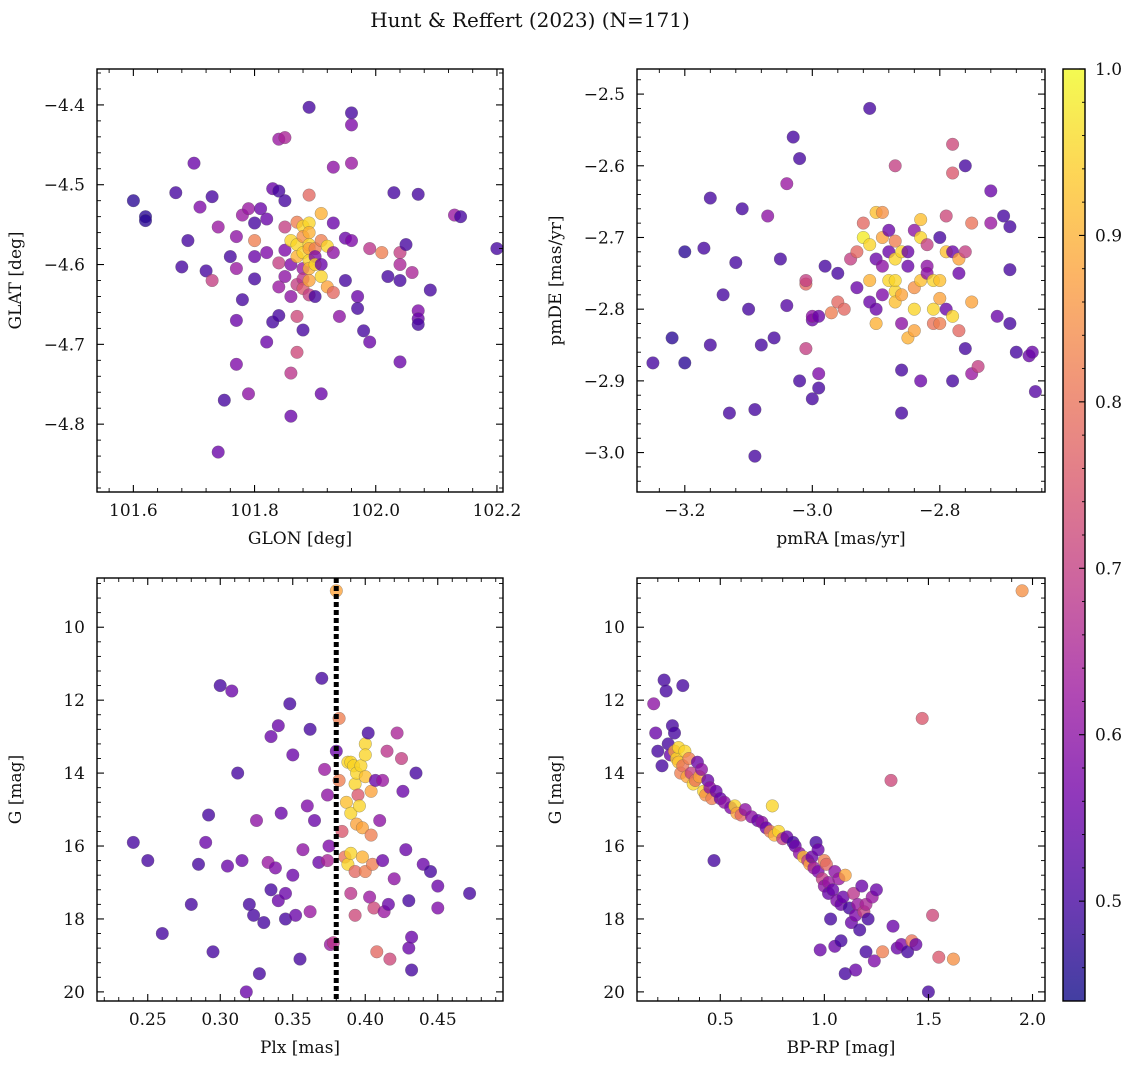 The width and height of the screenshot is (1136, 1068). I want to click on scatter-points, so click(301, 791).